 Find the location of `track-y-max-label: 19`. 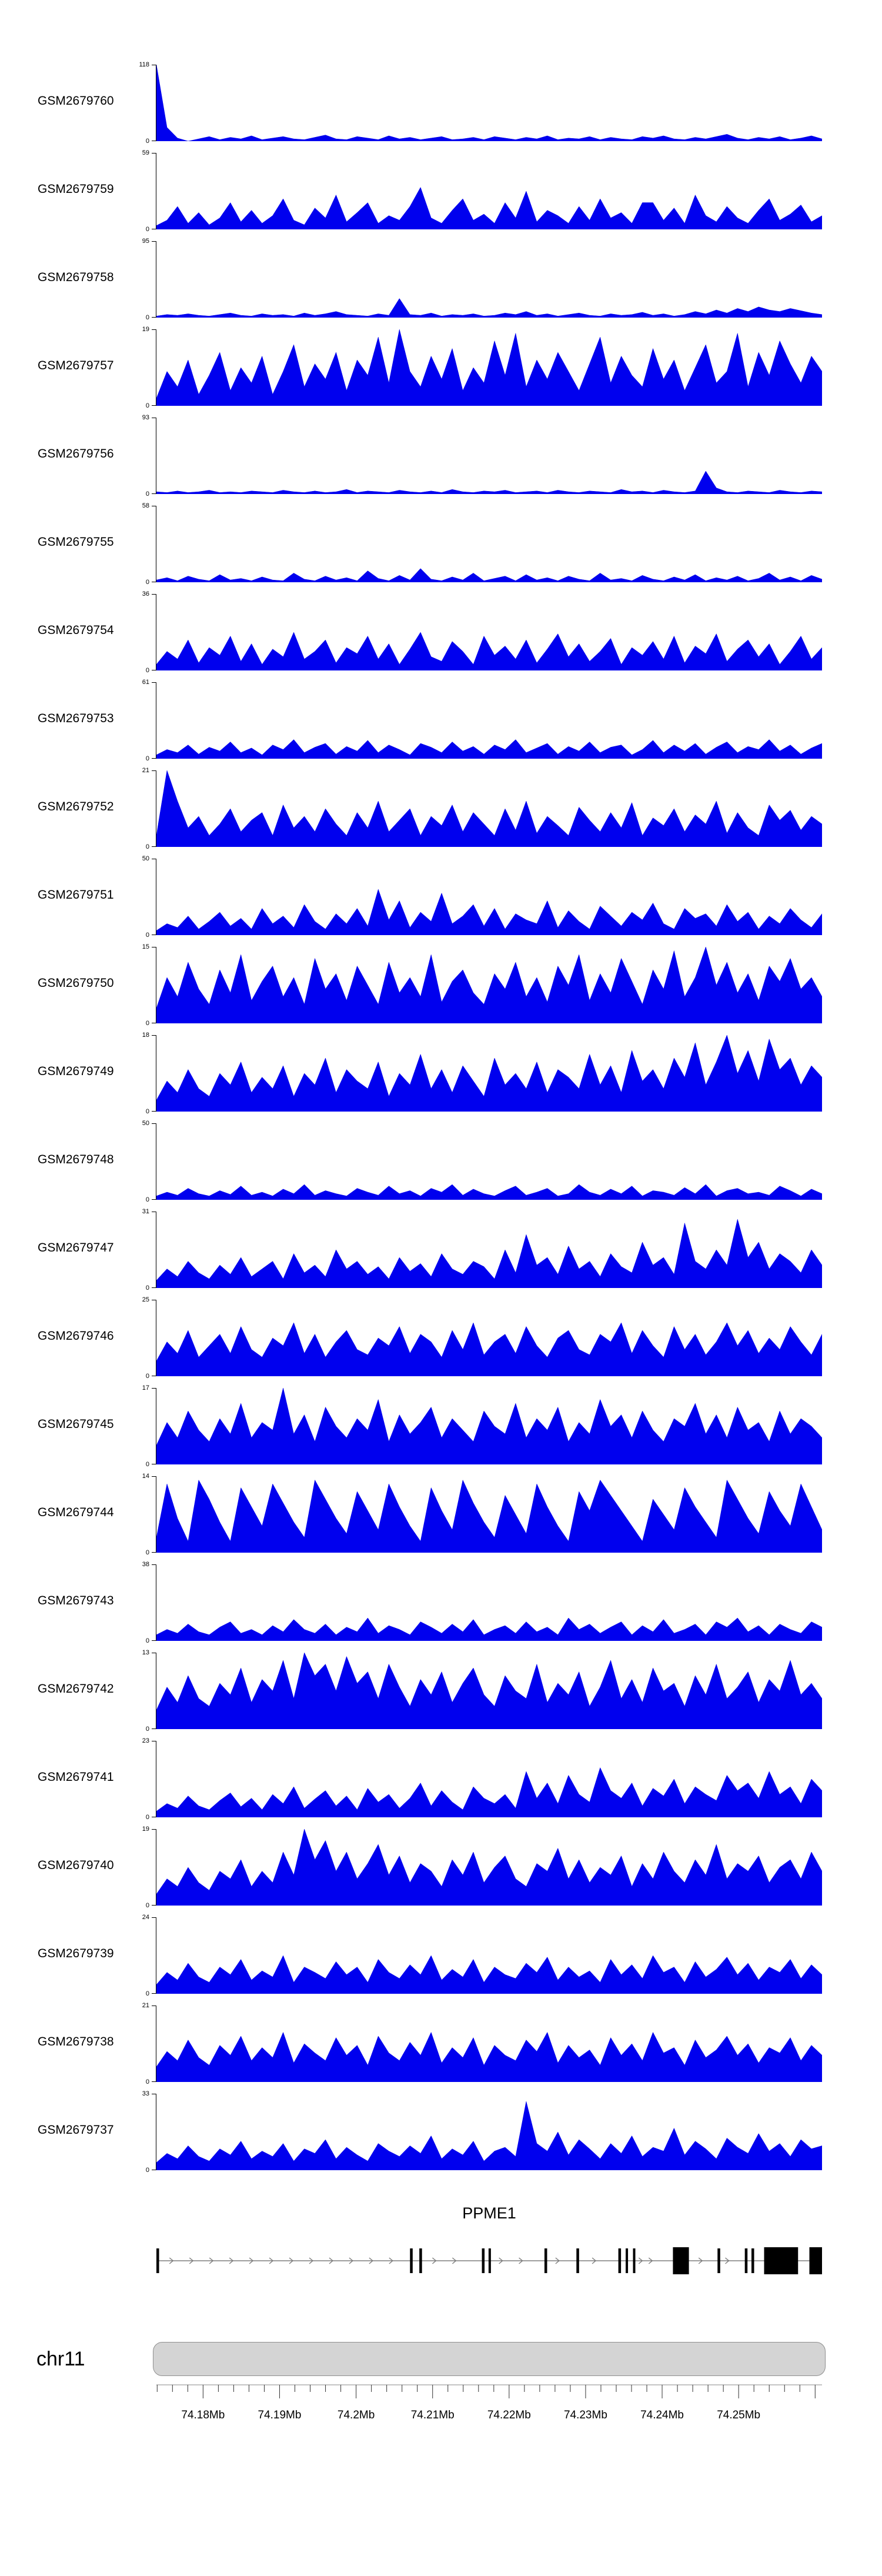

track-y-max-label: 19 is located at coordinates (145, 329).